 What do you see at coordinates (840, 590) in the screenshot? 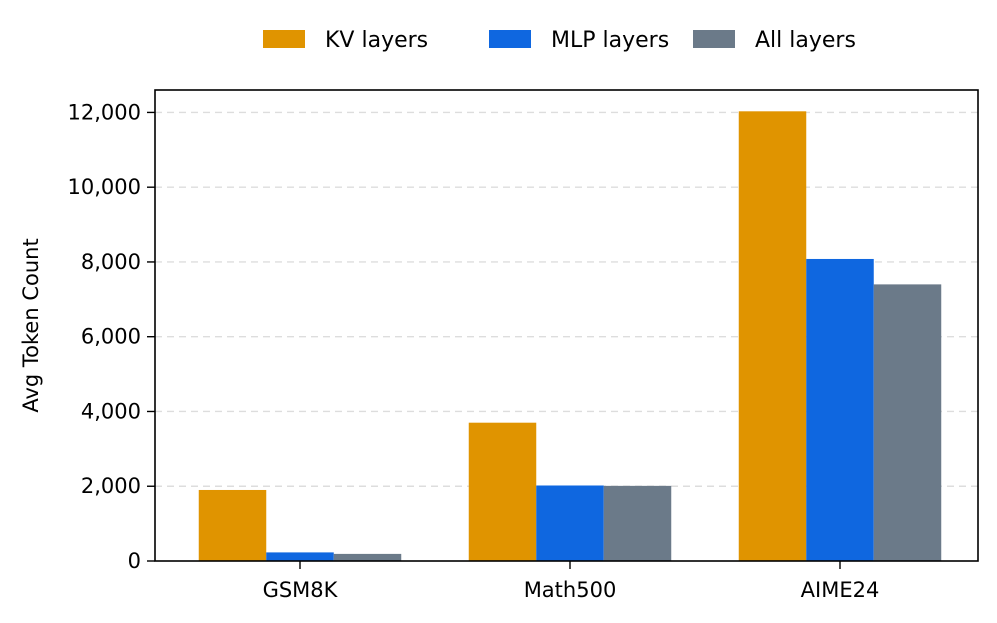
I see `x-tick-label: AIME24` at bounding box center [840, 590].